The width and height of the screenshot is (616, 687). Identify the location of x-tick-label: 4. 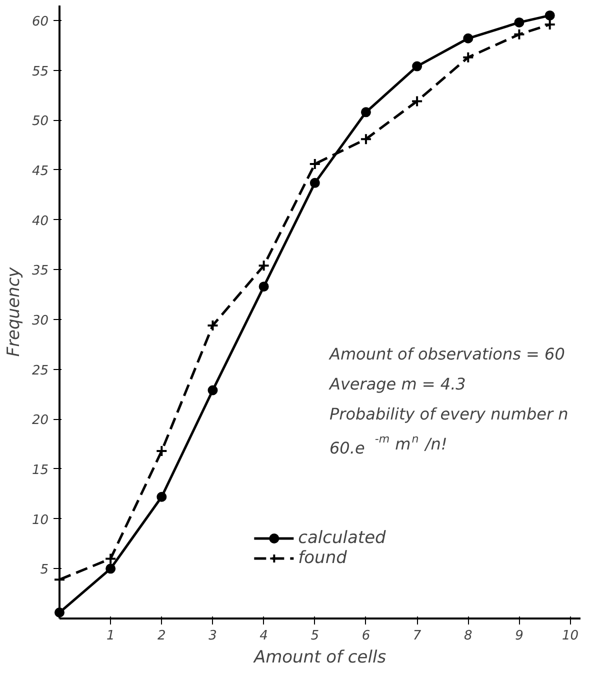
(264, 636).